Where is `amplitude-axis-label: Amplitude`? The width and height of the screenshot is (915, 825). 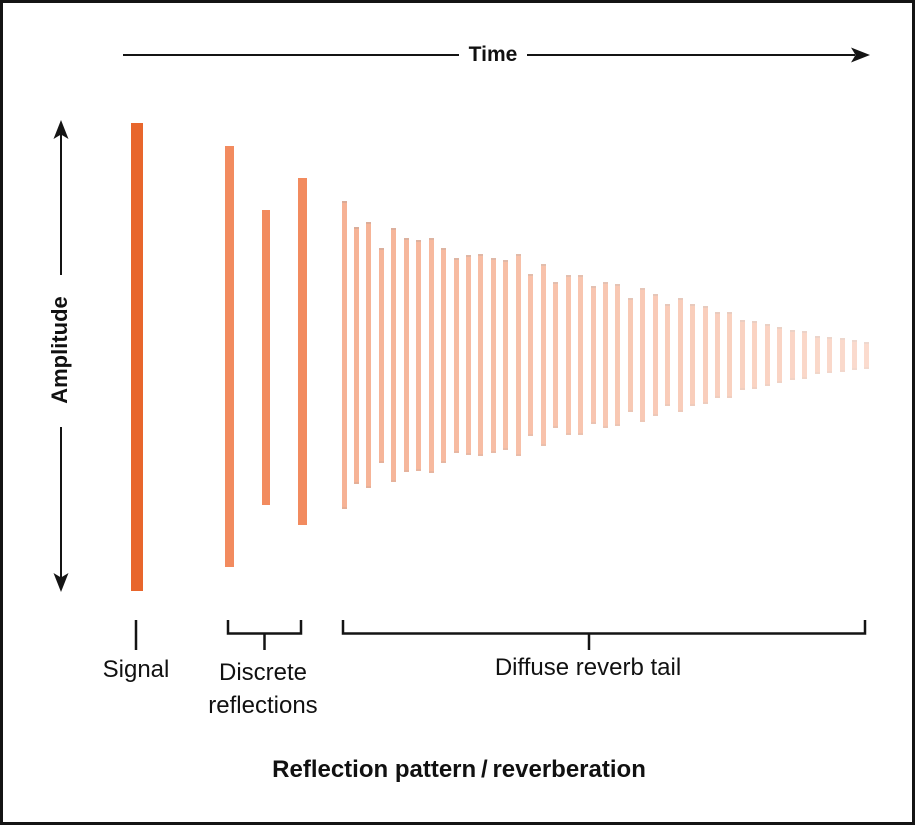 amplitude-axis-label: Amplitude is located at coordinates (59, 350).